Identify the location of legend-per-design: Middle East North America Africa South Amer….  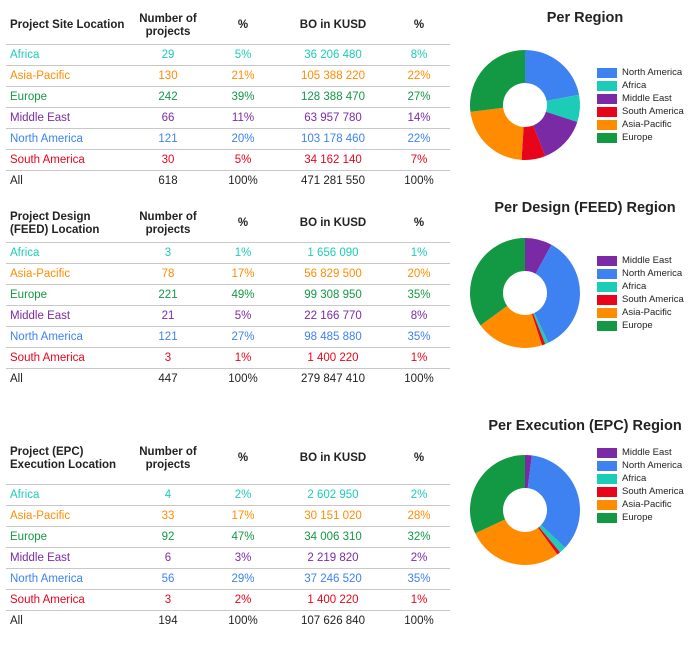
(640, 293).